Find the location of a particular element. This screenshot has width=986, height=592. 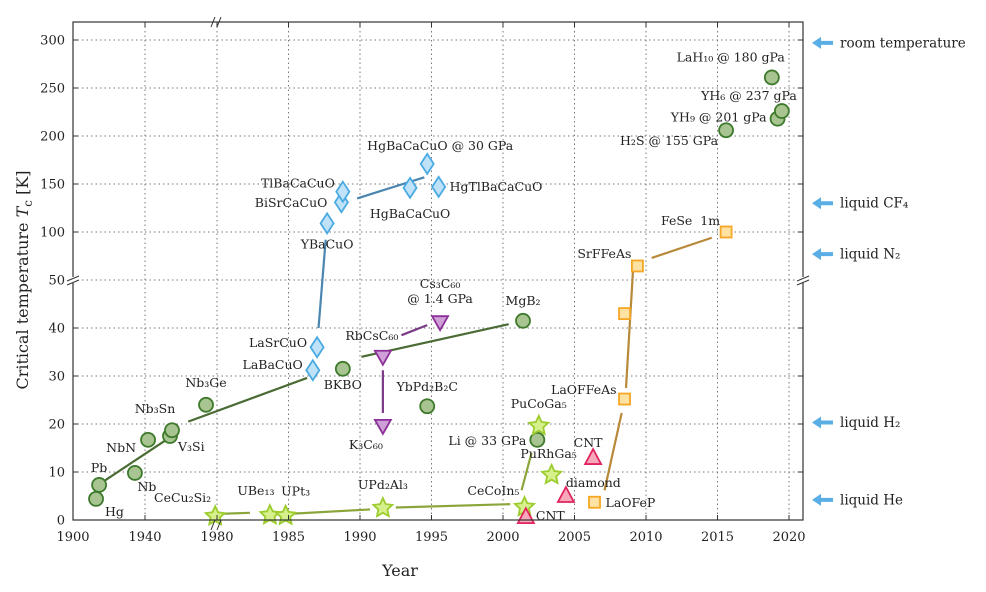

point-label: PuCoGa₅ is located at coordinates (539, 403).